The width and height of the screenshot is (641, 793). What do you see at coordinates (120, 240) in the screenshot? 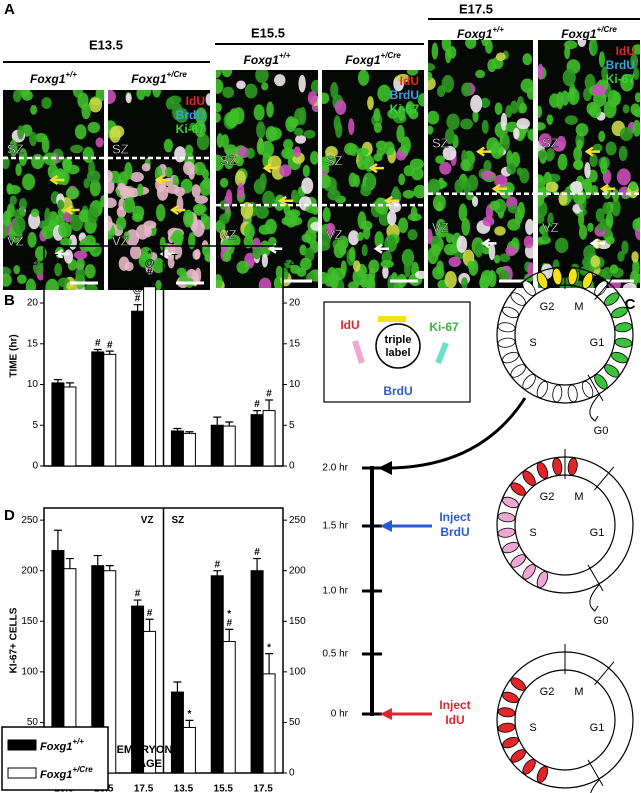
I see `zone-label: VZ` at bounding box center [120, 240].